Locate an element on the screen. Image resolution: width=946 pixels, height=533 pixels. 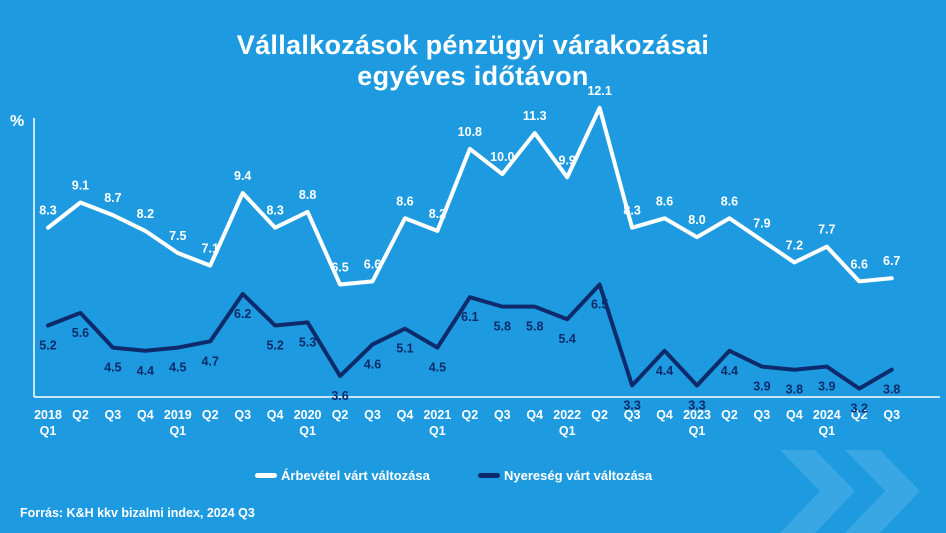
legend-item-profit: Nyereség várt változása is located at coordinates (565, 475).